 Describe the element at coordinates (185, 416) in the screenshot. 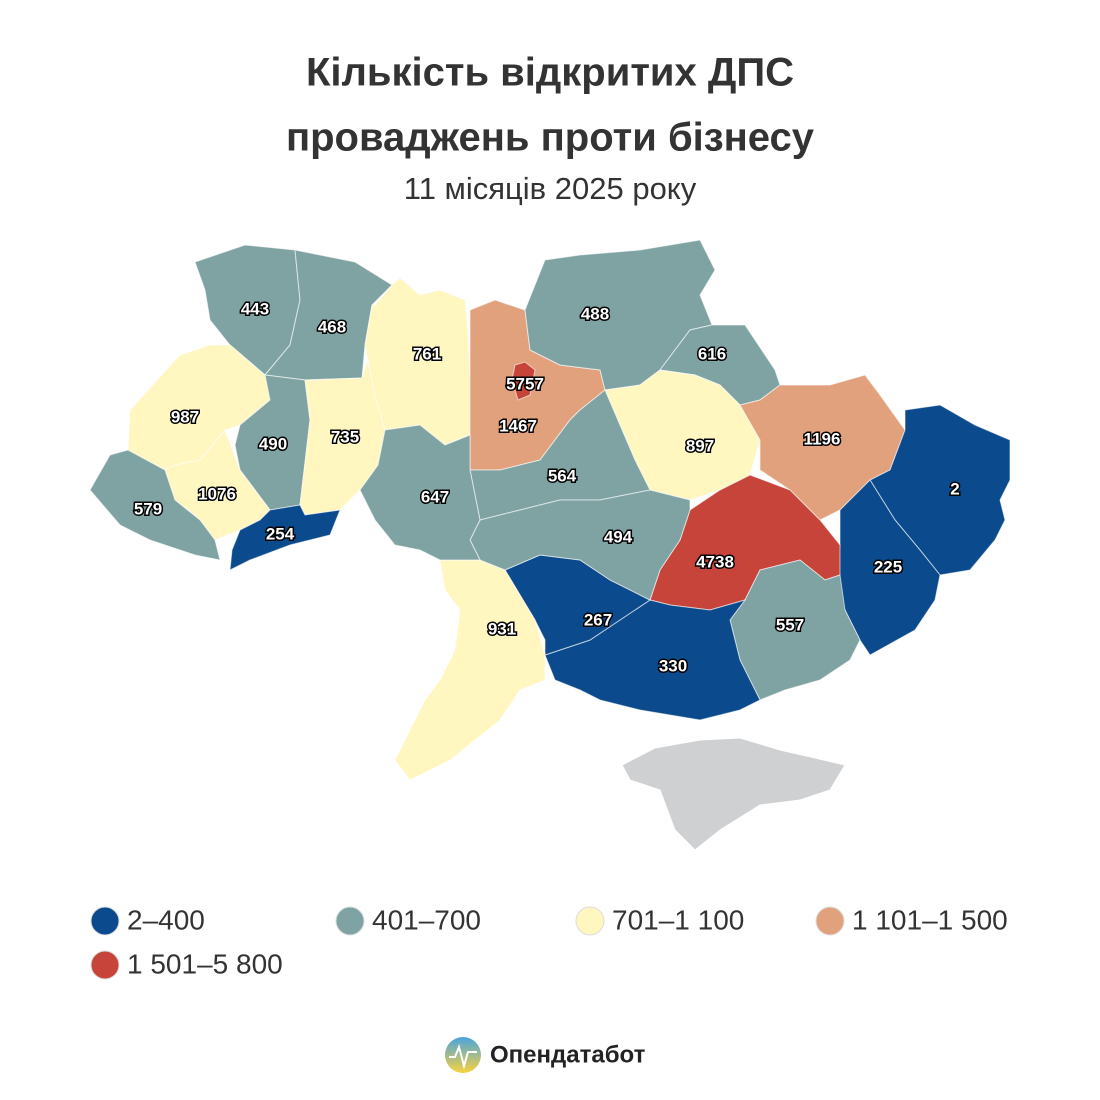

I see `region-value: 987` at that location.